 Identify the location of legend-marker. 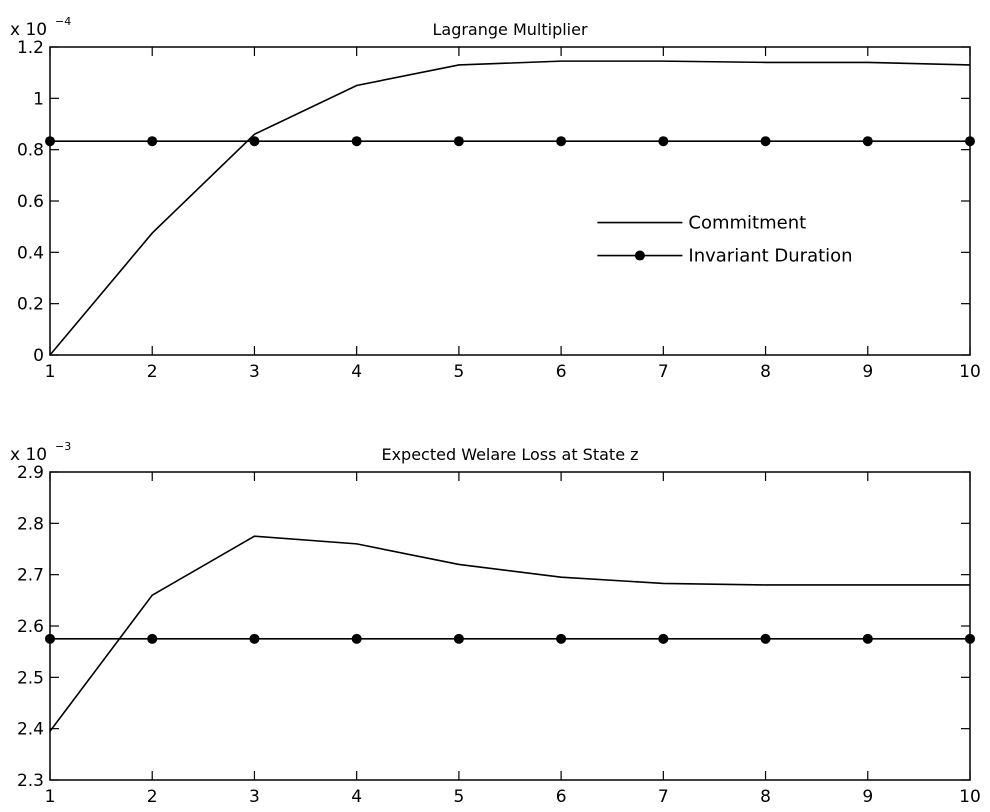
(639, 255).